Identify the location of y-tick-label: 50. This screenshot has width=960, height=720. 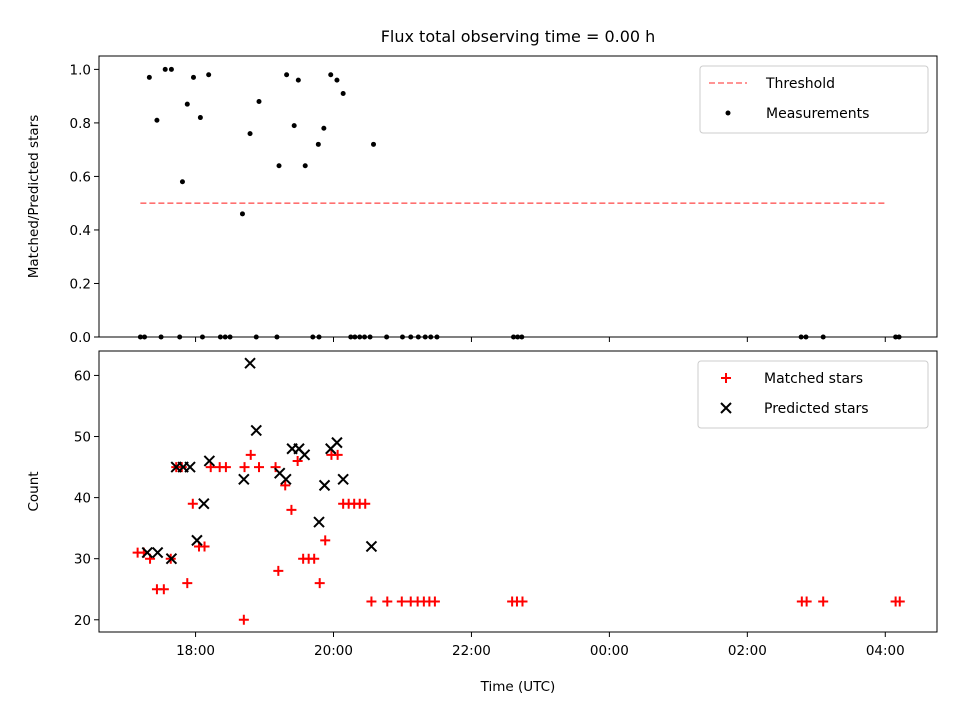
(82, 438).